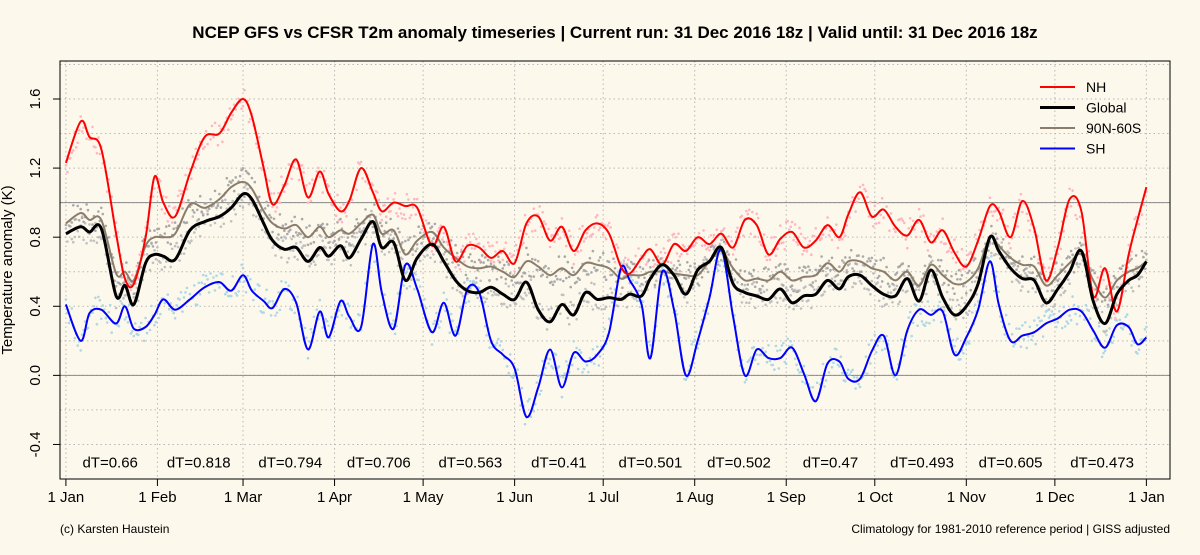 This screenshot has width=1200, height=555. Describe the element at coordinates (66, 497) in the screenshot. I see `x-tick-label: 1 Jan` at that location.